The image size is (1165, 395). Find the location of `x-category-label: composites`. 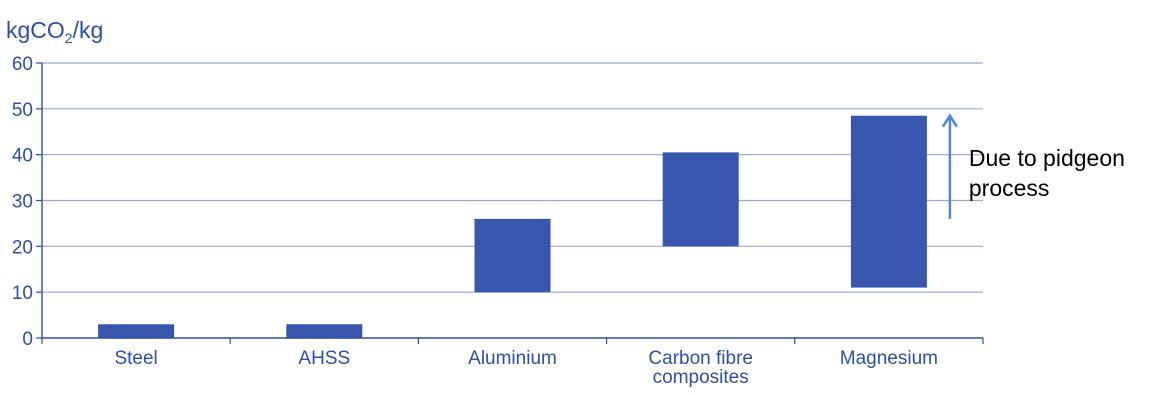

x-category-label: composites is located at coordinates (701, 377).